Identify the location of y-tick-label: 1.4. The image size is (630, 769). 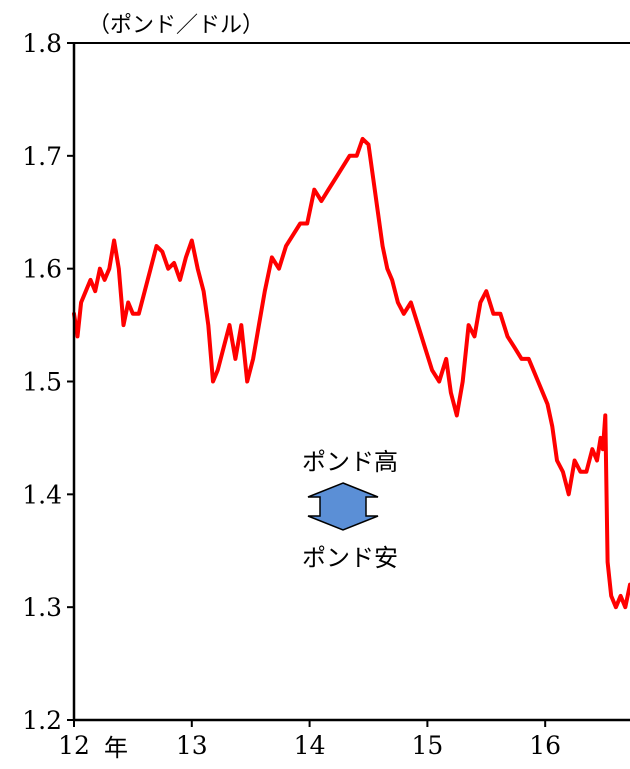
(42, 494).